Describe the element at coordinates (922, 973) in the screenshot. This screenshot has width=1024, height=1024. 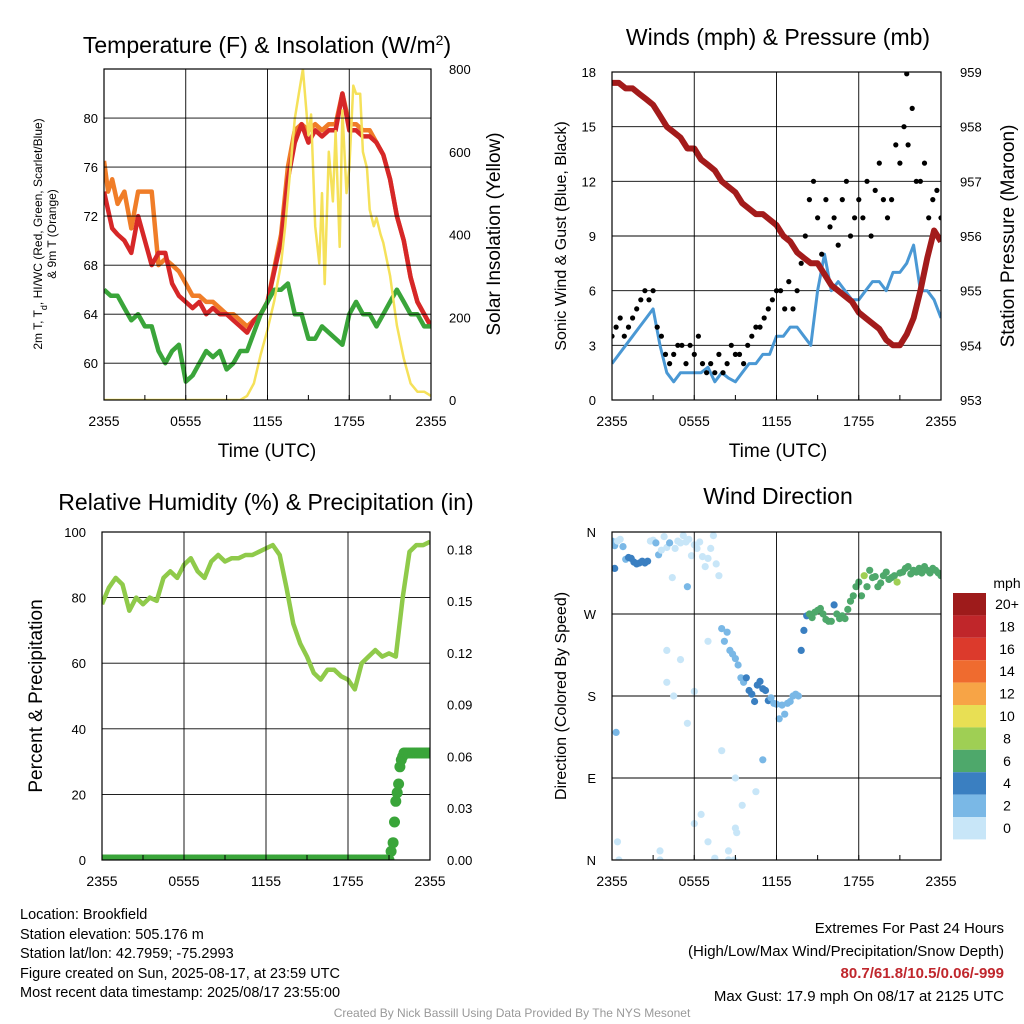
I see `extremes-values: 80.7/61.8/10.5/0.06/-999` at that location.